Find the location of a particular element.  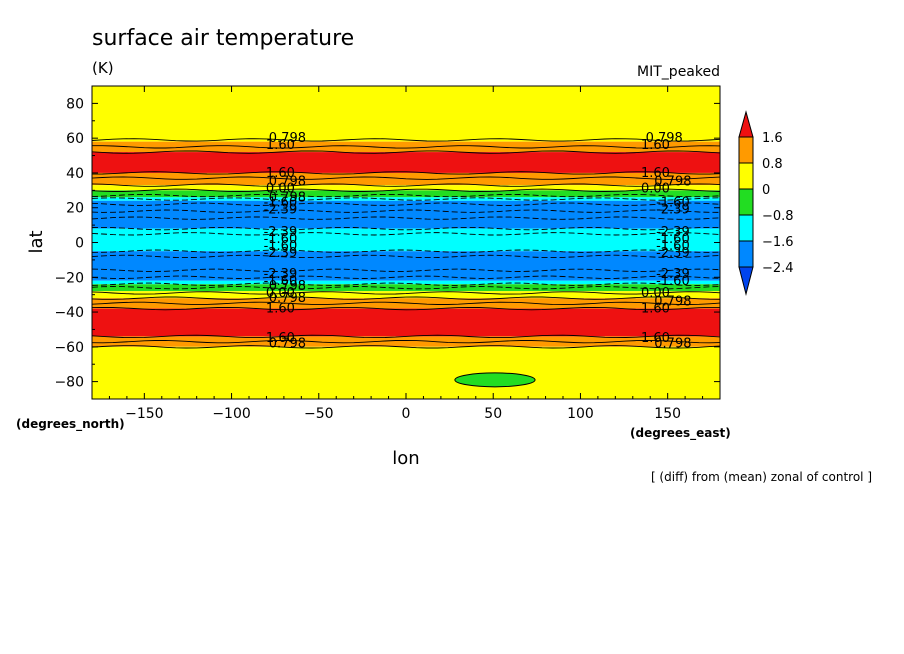

contour-label-29: 0.00 is located at coordinates (655, 293).